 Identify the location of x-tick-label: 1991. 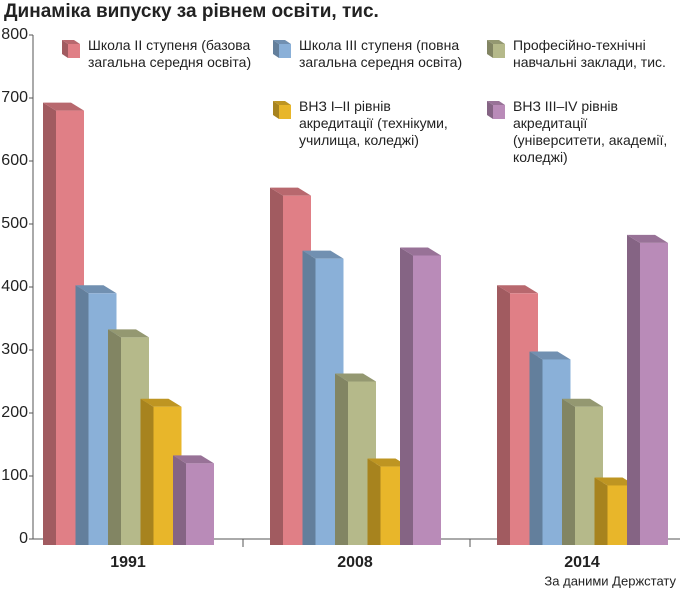
(128, 562).